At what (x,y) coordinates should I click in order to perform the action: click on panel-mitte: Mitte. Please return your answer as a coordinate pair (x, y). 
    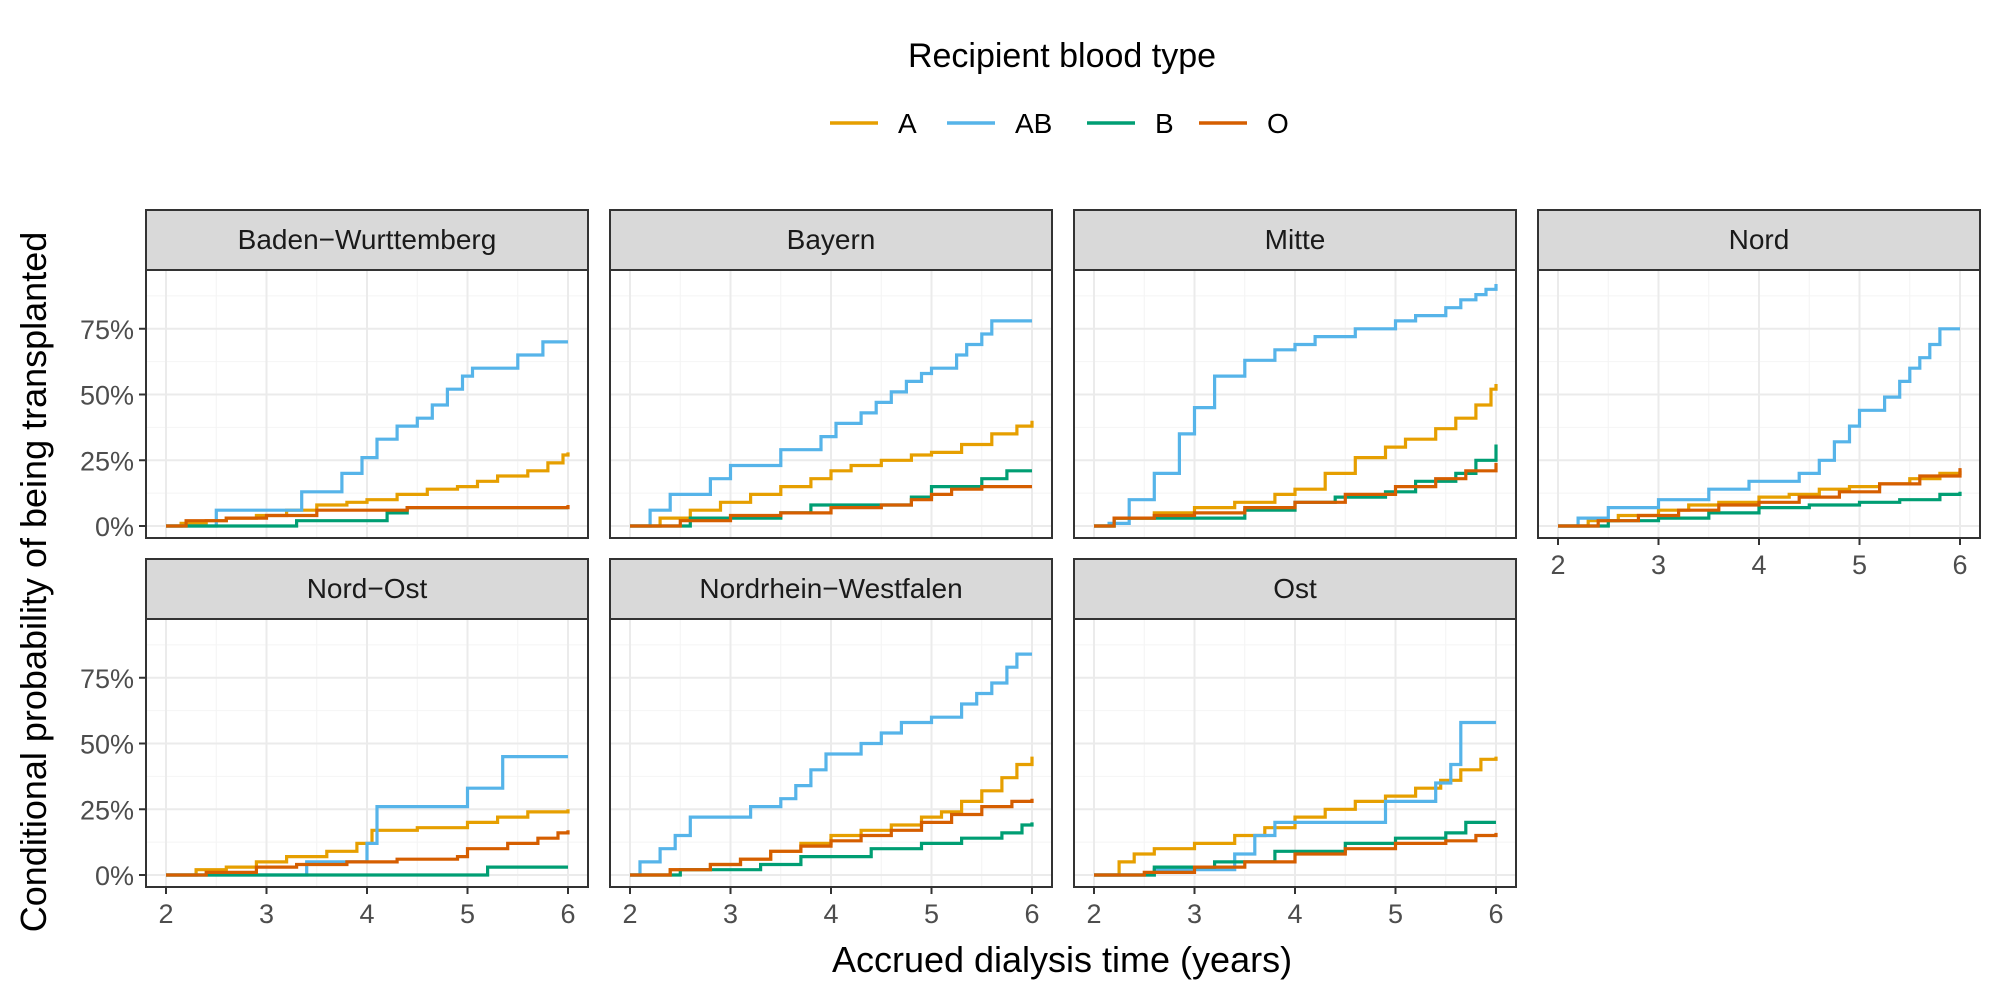
    Looking at the image, I should click on (1295, 374).